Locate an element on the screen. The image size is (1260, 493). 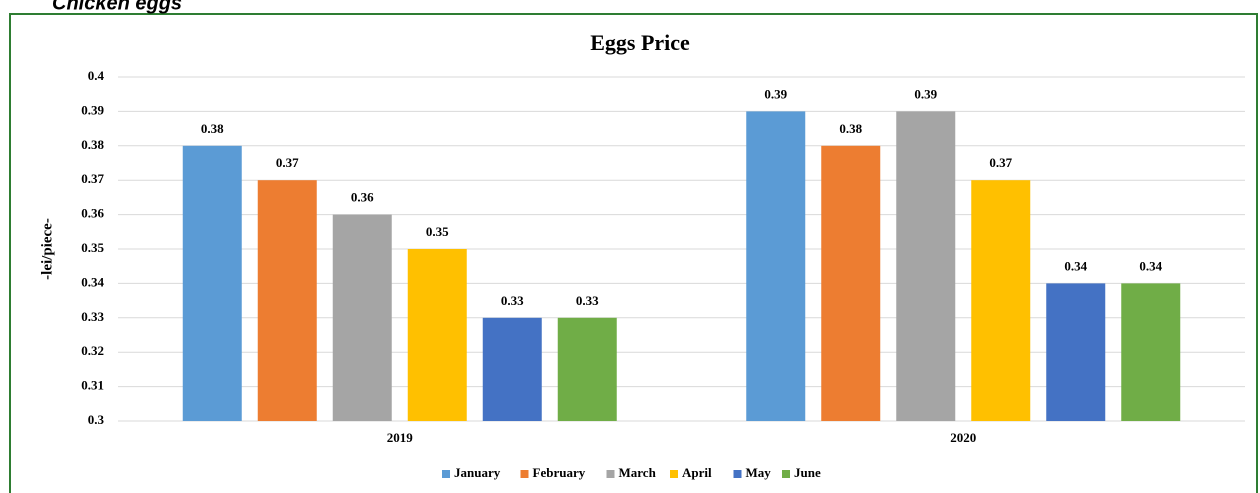
x-tick-label: 2020 is located at coordinates (963, 437).